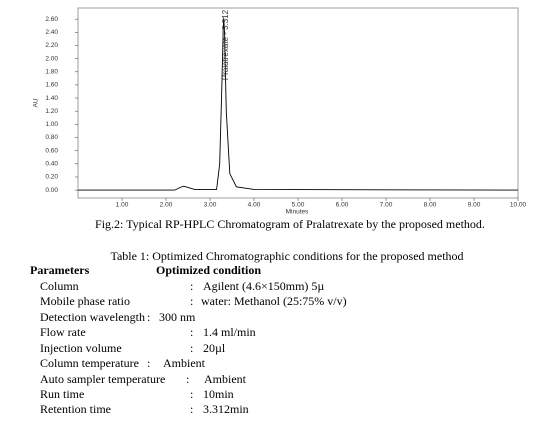 The image size is (539, 431). Describe the element at coordinates (298, 212) in the screenshot. I see `x-axis-label: Minutes` at that location.